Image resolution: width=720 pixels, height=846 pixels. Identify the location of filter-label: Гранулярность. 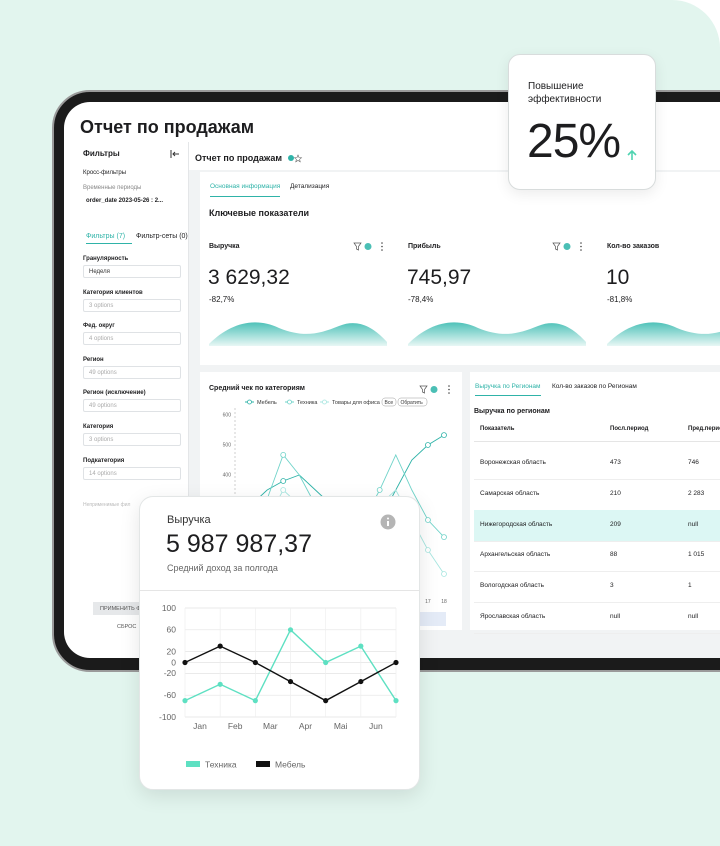
(106, 259).